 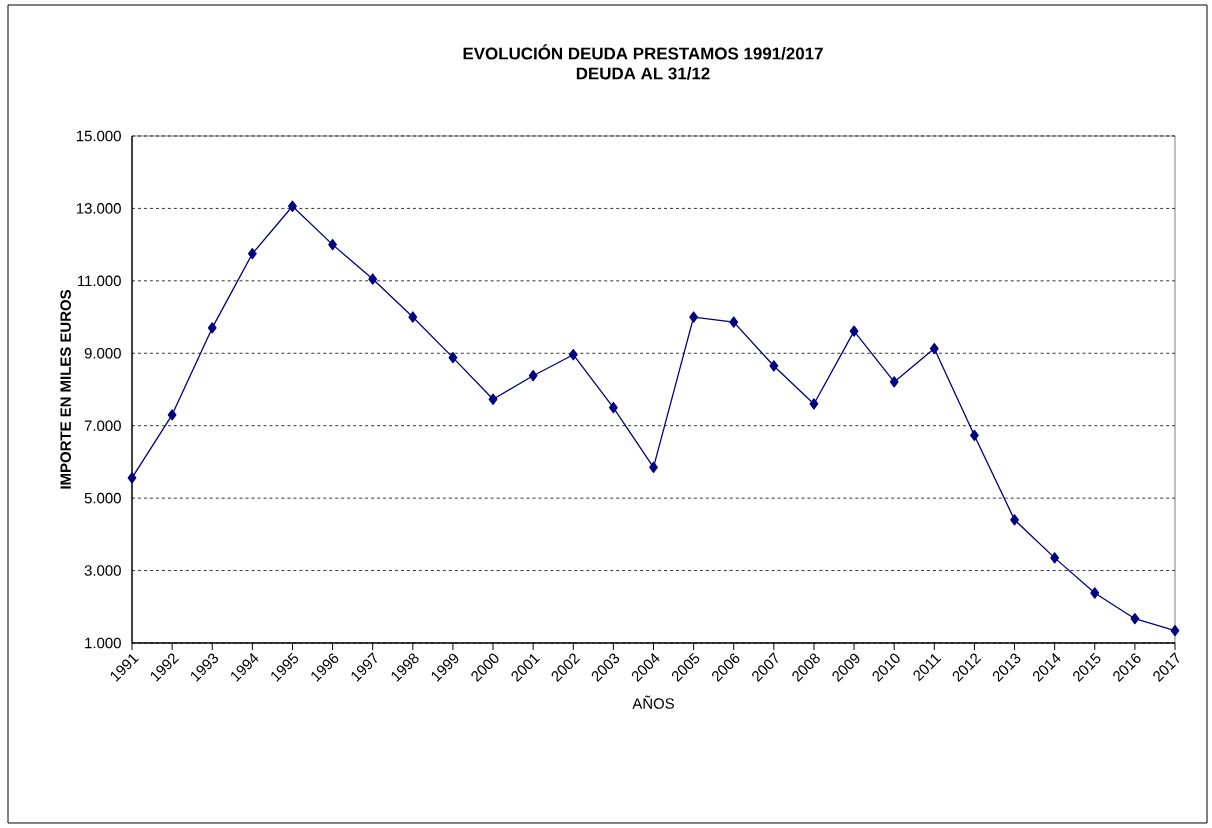 I want to click on x-axis-title: AÑOS, so click(x=653, y=702).